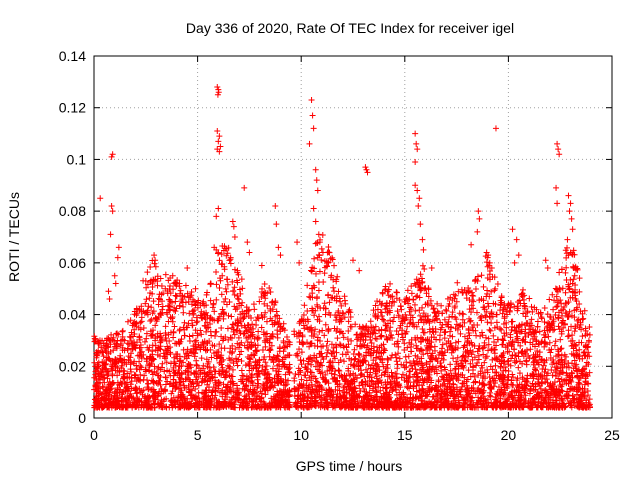  Describe the element at coordinates (72, 366) in the screenshot. I see `y-tick-label: 0.02` at that location.